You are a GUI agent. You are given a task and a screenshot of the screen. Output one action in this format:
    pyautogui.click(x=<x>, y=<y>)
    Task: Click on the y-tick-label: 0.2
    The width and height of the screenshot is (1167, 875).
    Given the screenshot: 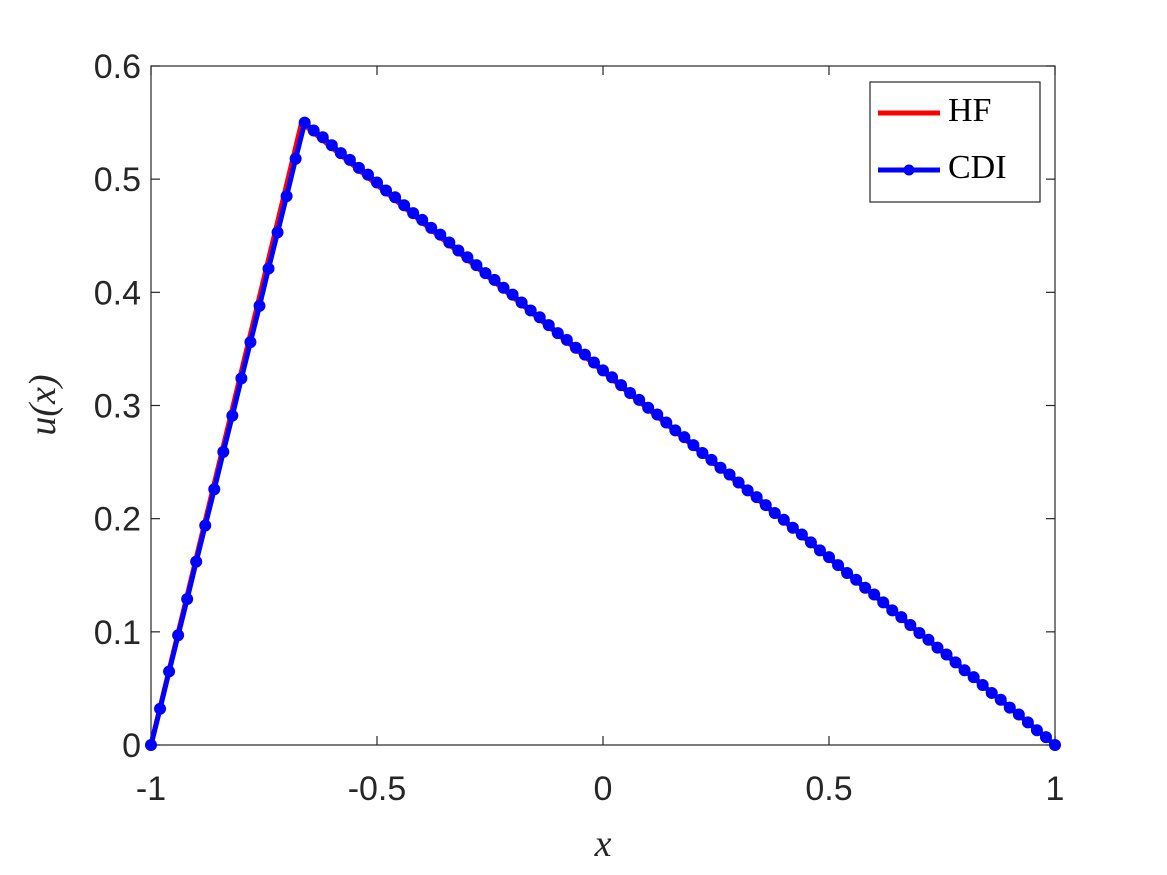 What is the action you would take?
    pyautogui.click(x=117, y=520)
    